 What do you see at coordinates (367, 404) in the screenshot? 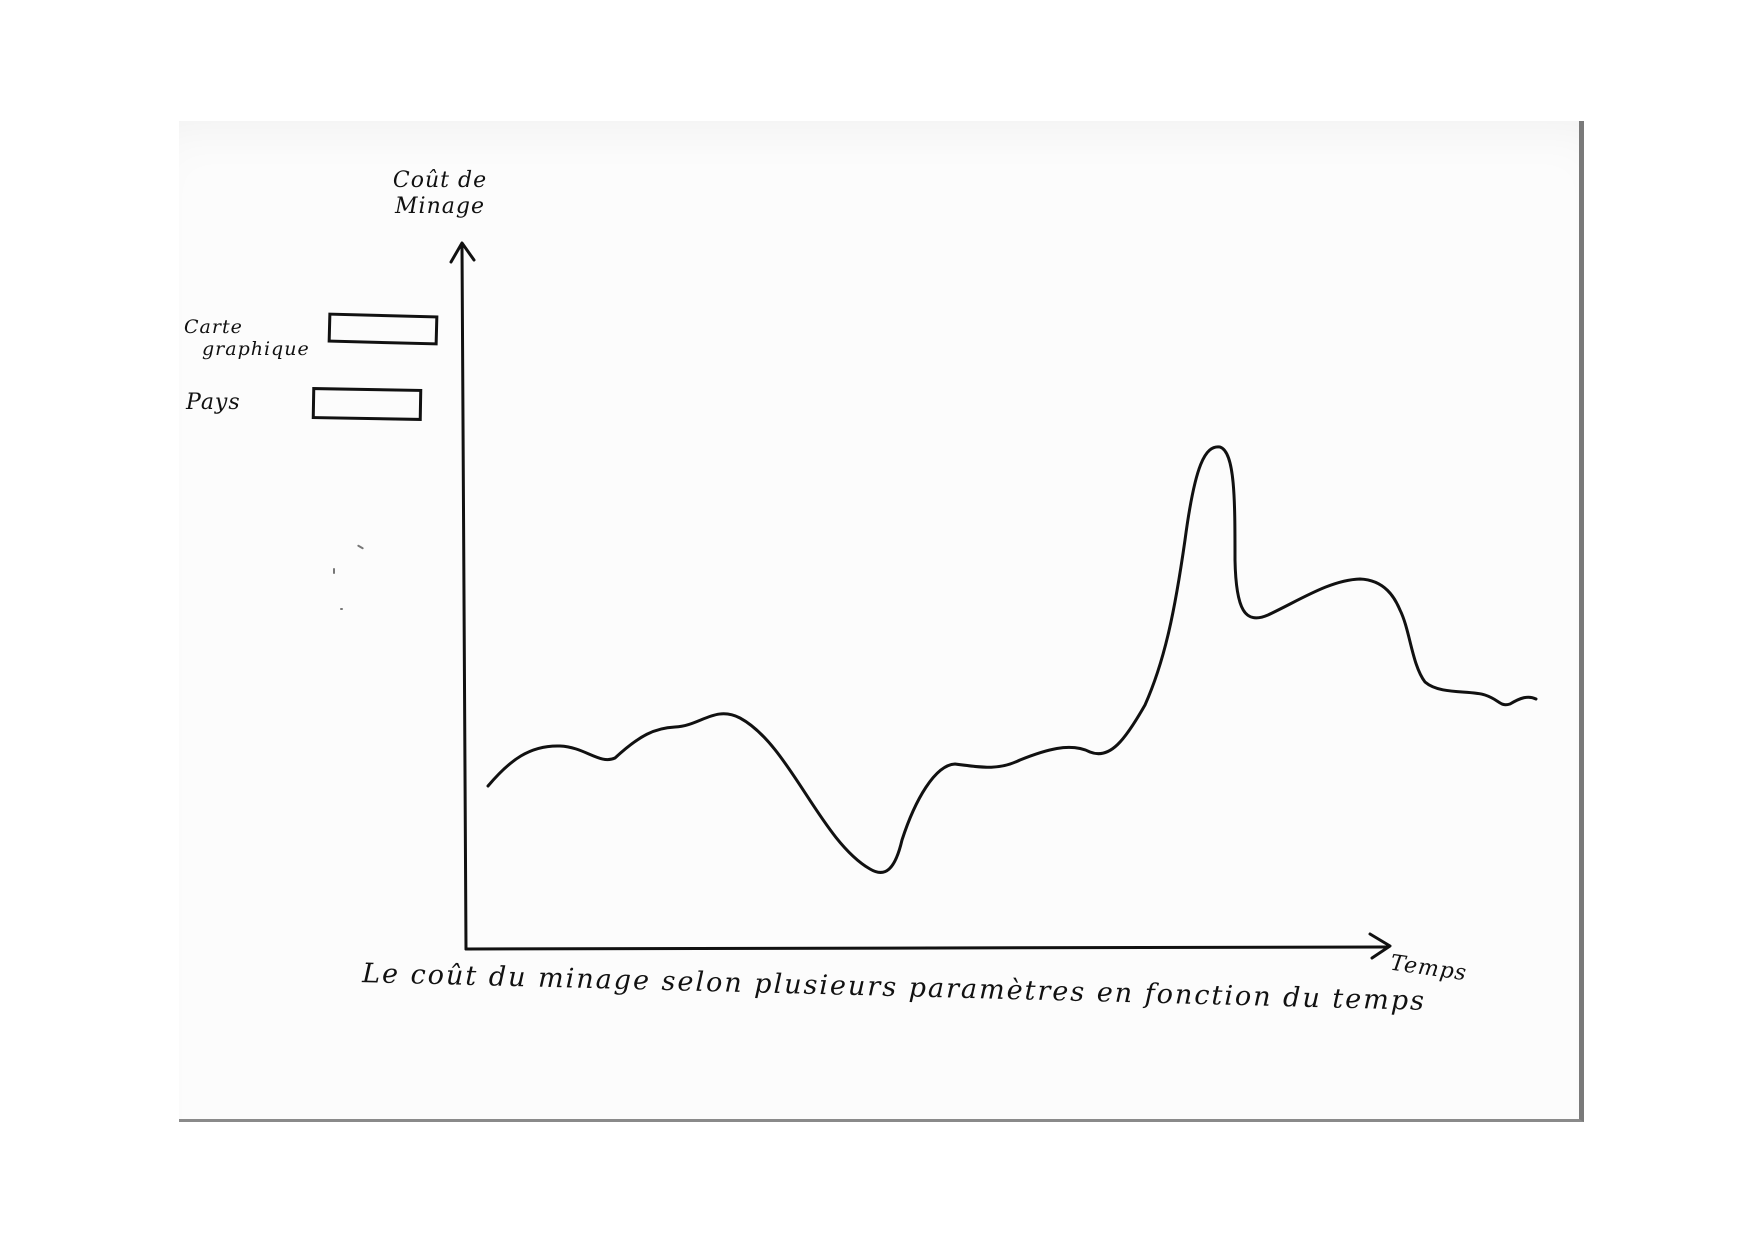
I see `country-filter-input` at bounding box center [367, 404].